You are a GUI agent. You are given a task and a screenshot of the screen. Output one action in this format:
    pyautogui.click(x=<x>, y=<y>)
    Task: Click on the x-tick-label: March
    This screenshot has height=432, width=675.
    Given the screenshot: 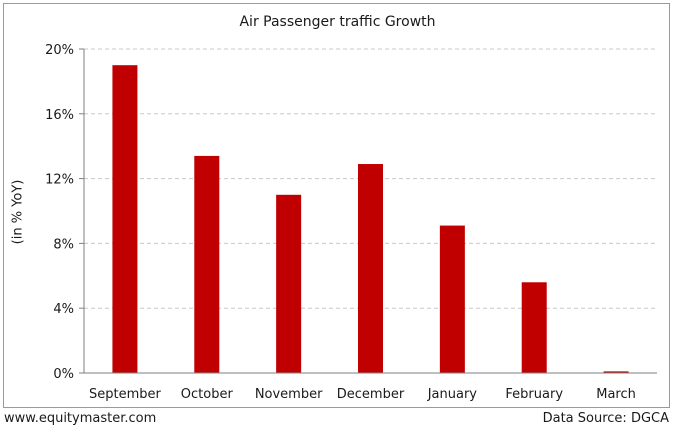 What is the action you would take?
    pyautogui.click(x=616, y=394)
    